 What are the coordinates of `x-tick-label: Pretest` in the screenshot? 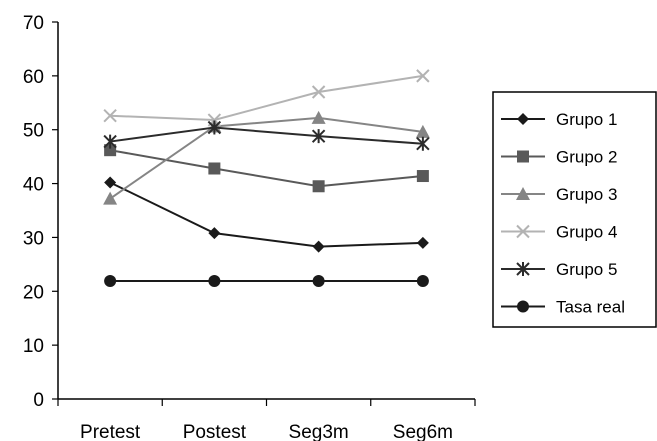 It's located at (110, 431).